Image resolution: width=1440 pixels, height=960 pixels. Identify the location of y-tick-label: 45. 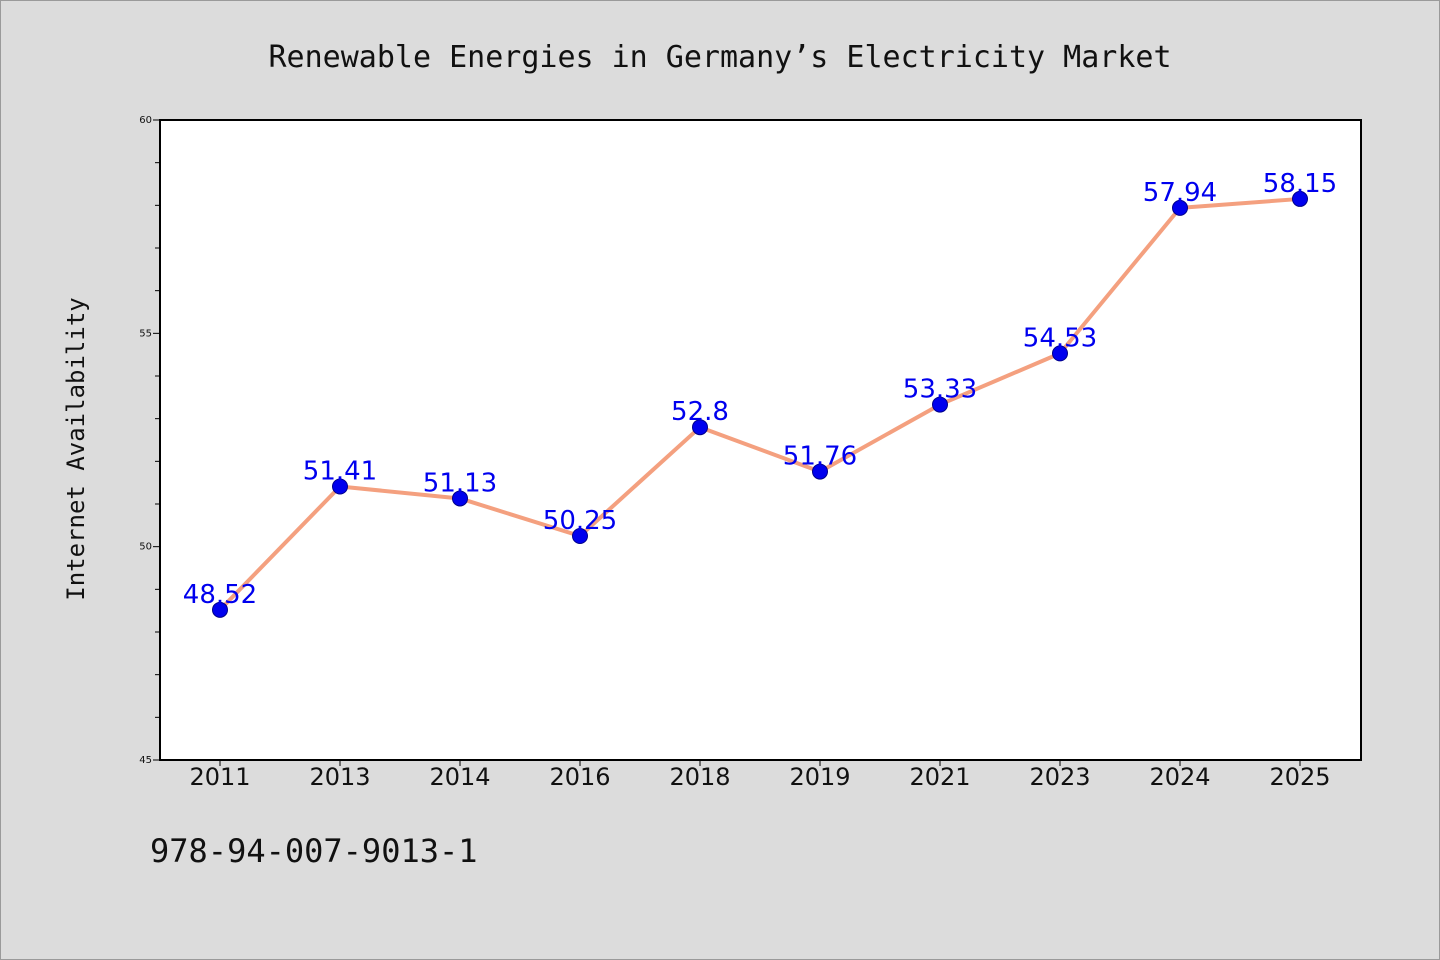
(145, 760).